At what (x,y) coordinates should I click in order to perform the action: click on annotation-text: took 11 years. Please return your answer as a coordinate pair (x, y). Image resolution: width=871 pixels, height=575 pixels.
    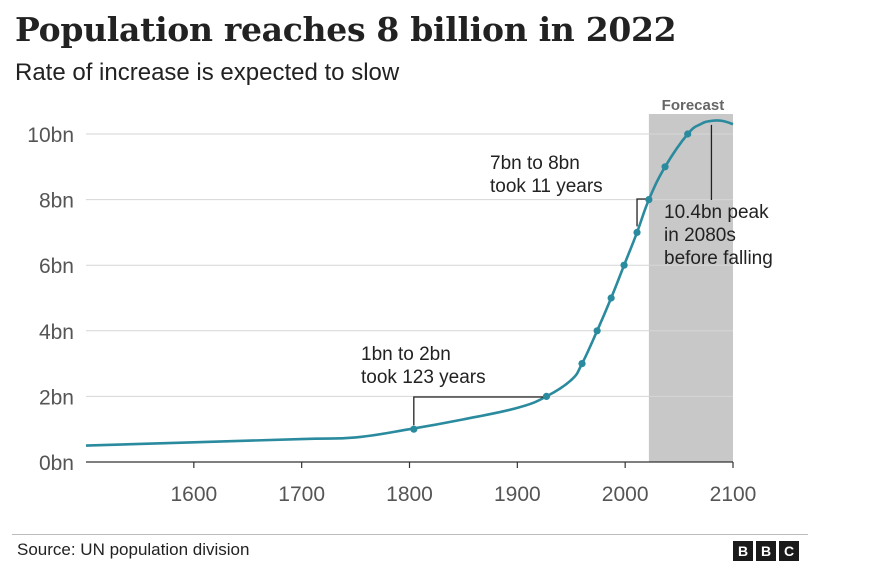
    Looking at the image, I should click on (546, 186).